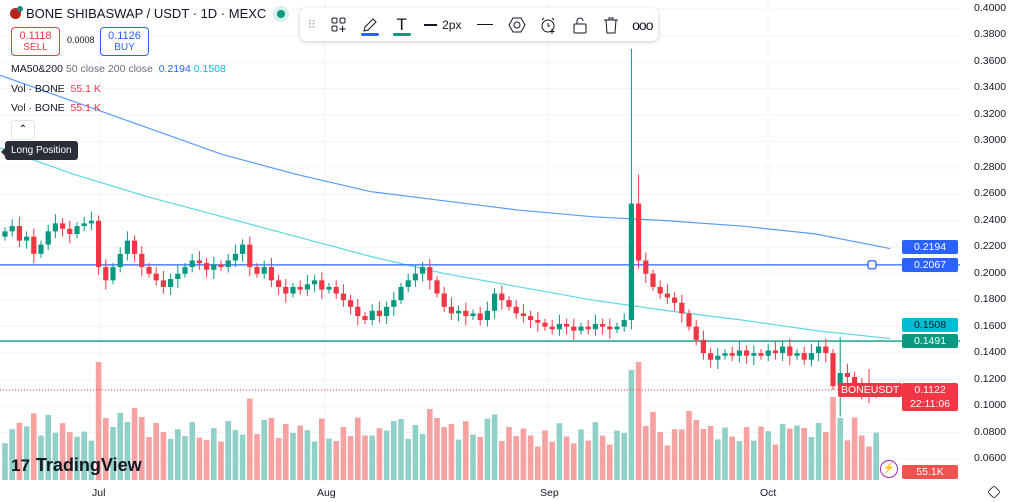 Image resolution: width=1024 pixels, height=502 pixels. I want to click on line-drag-handle, so click(872, 265).